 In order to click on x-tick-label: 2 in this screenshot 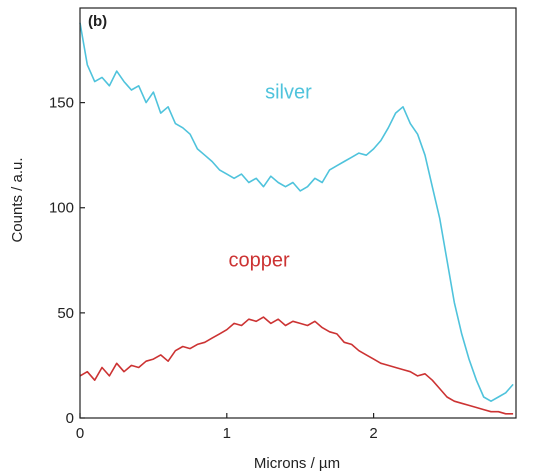, I will do `click(373, 433)`.